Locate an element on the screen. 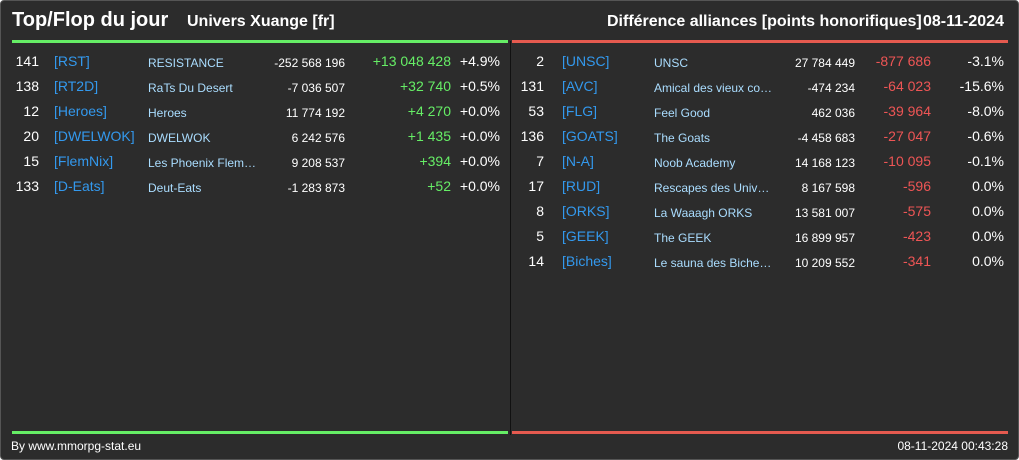  alliance-tag-link: [RST] is located at coordinates (72, 61).